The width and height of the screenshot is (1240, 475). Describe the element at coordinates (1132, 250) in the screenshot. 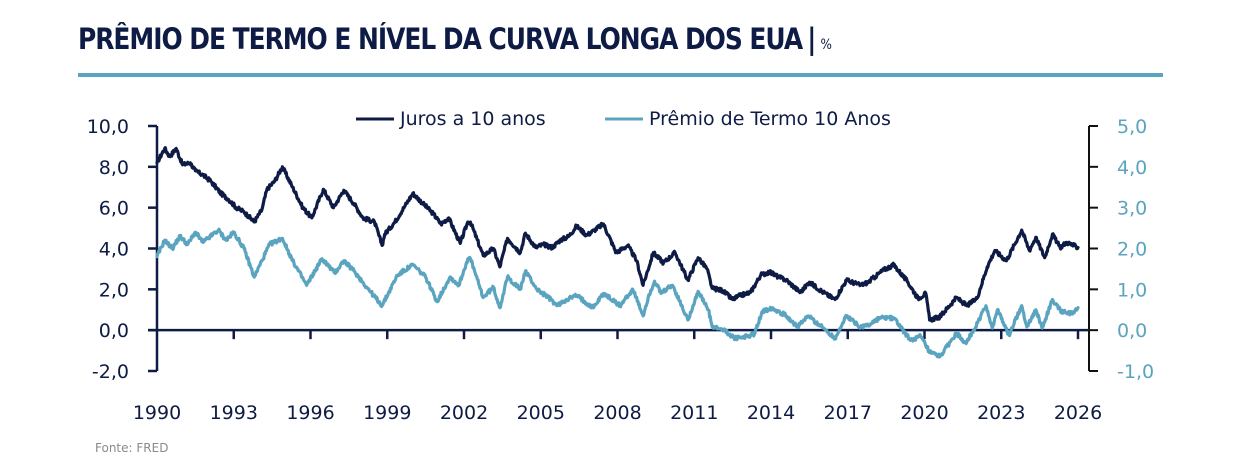

I see `right-axis-tick-label: 2,0` at that location.